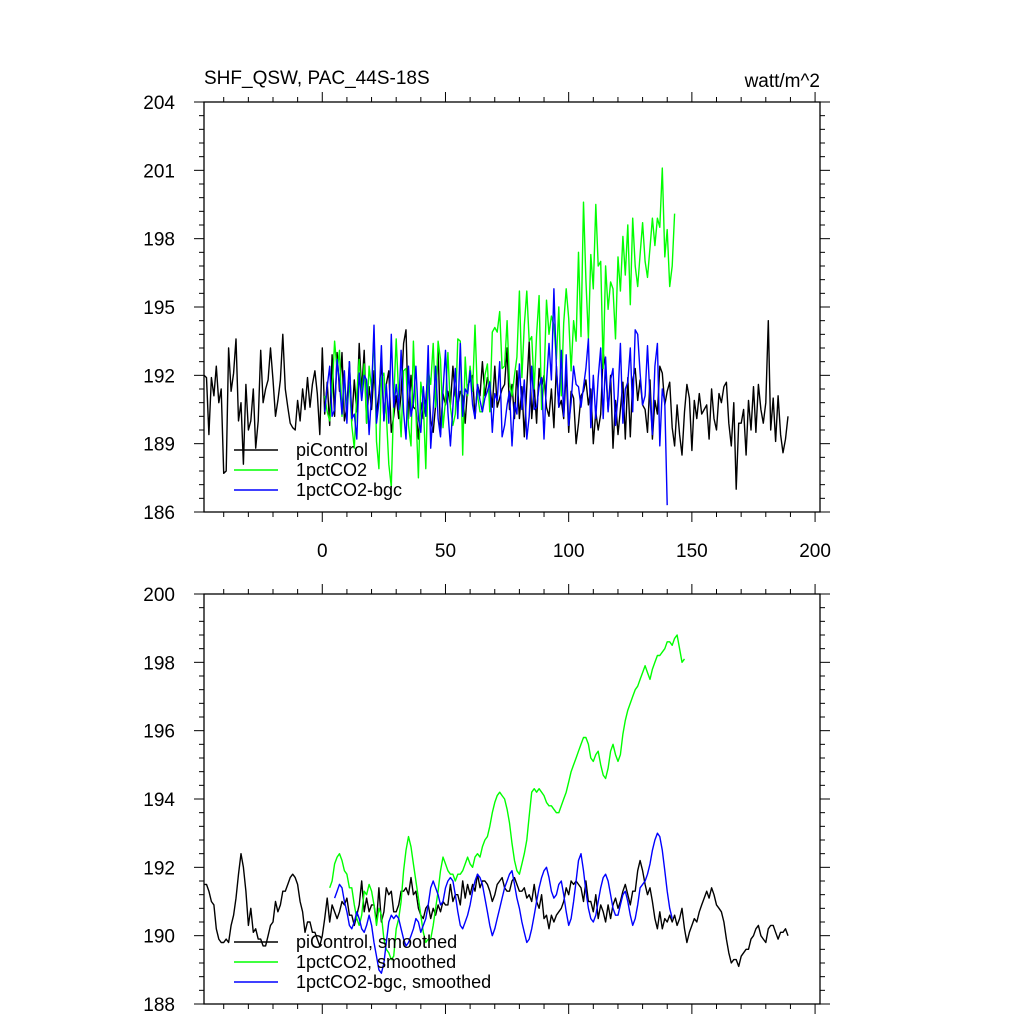 The height and width of the screenshot is (1024, 1024). I want to click on panel1-ytick-label: 192, so click(159, 868).